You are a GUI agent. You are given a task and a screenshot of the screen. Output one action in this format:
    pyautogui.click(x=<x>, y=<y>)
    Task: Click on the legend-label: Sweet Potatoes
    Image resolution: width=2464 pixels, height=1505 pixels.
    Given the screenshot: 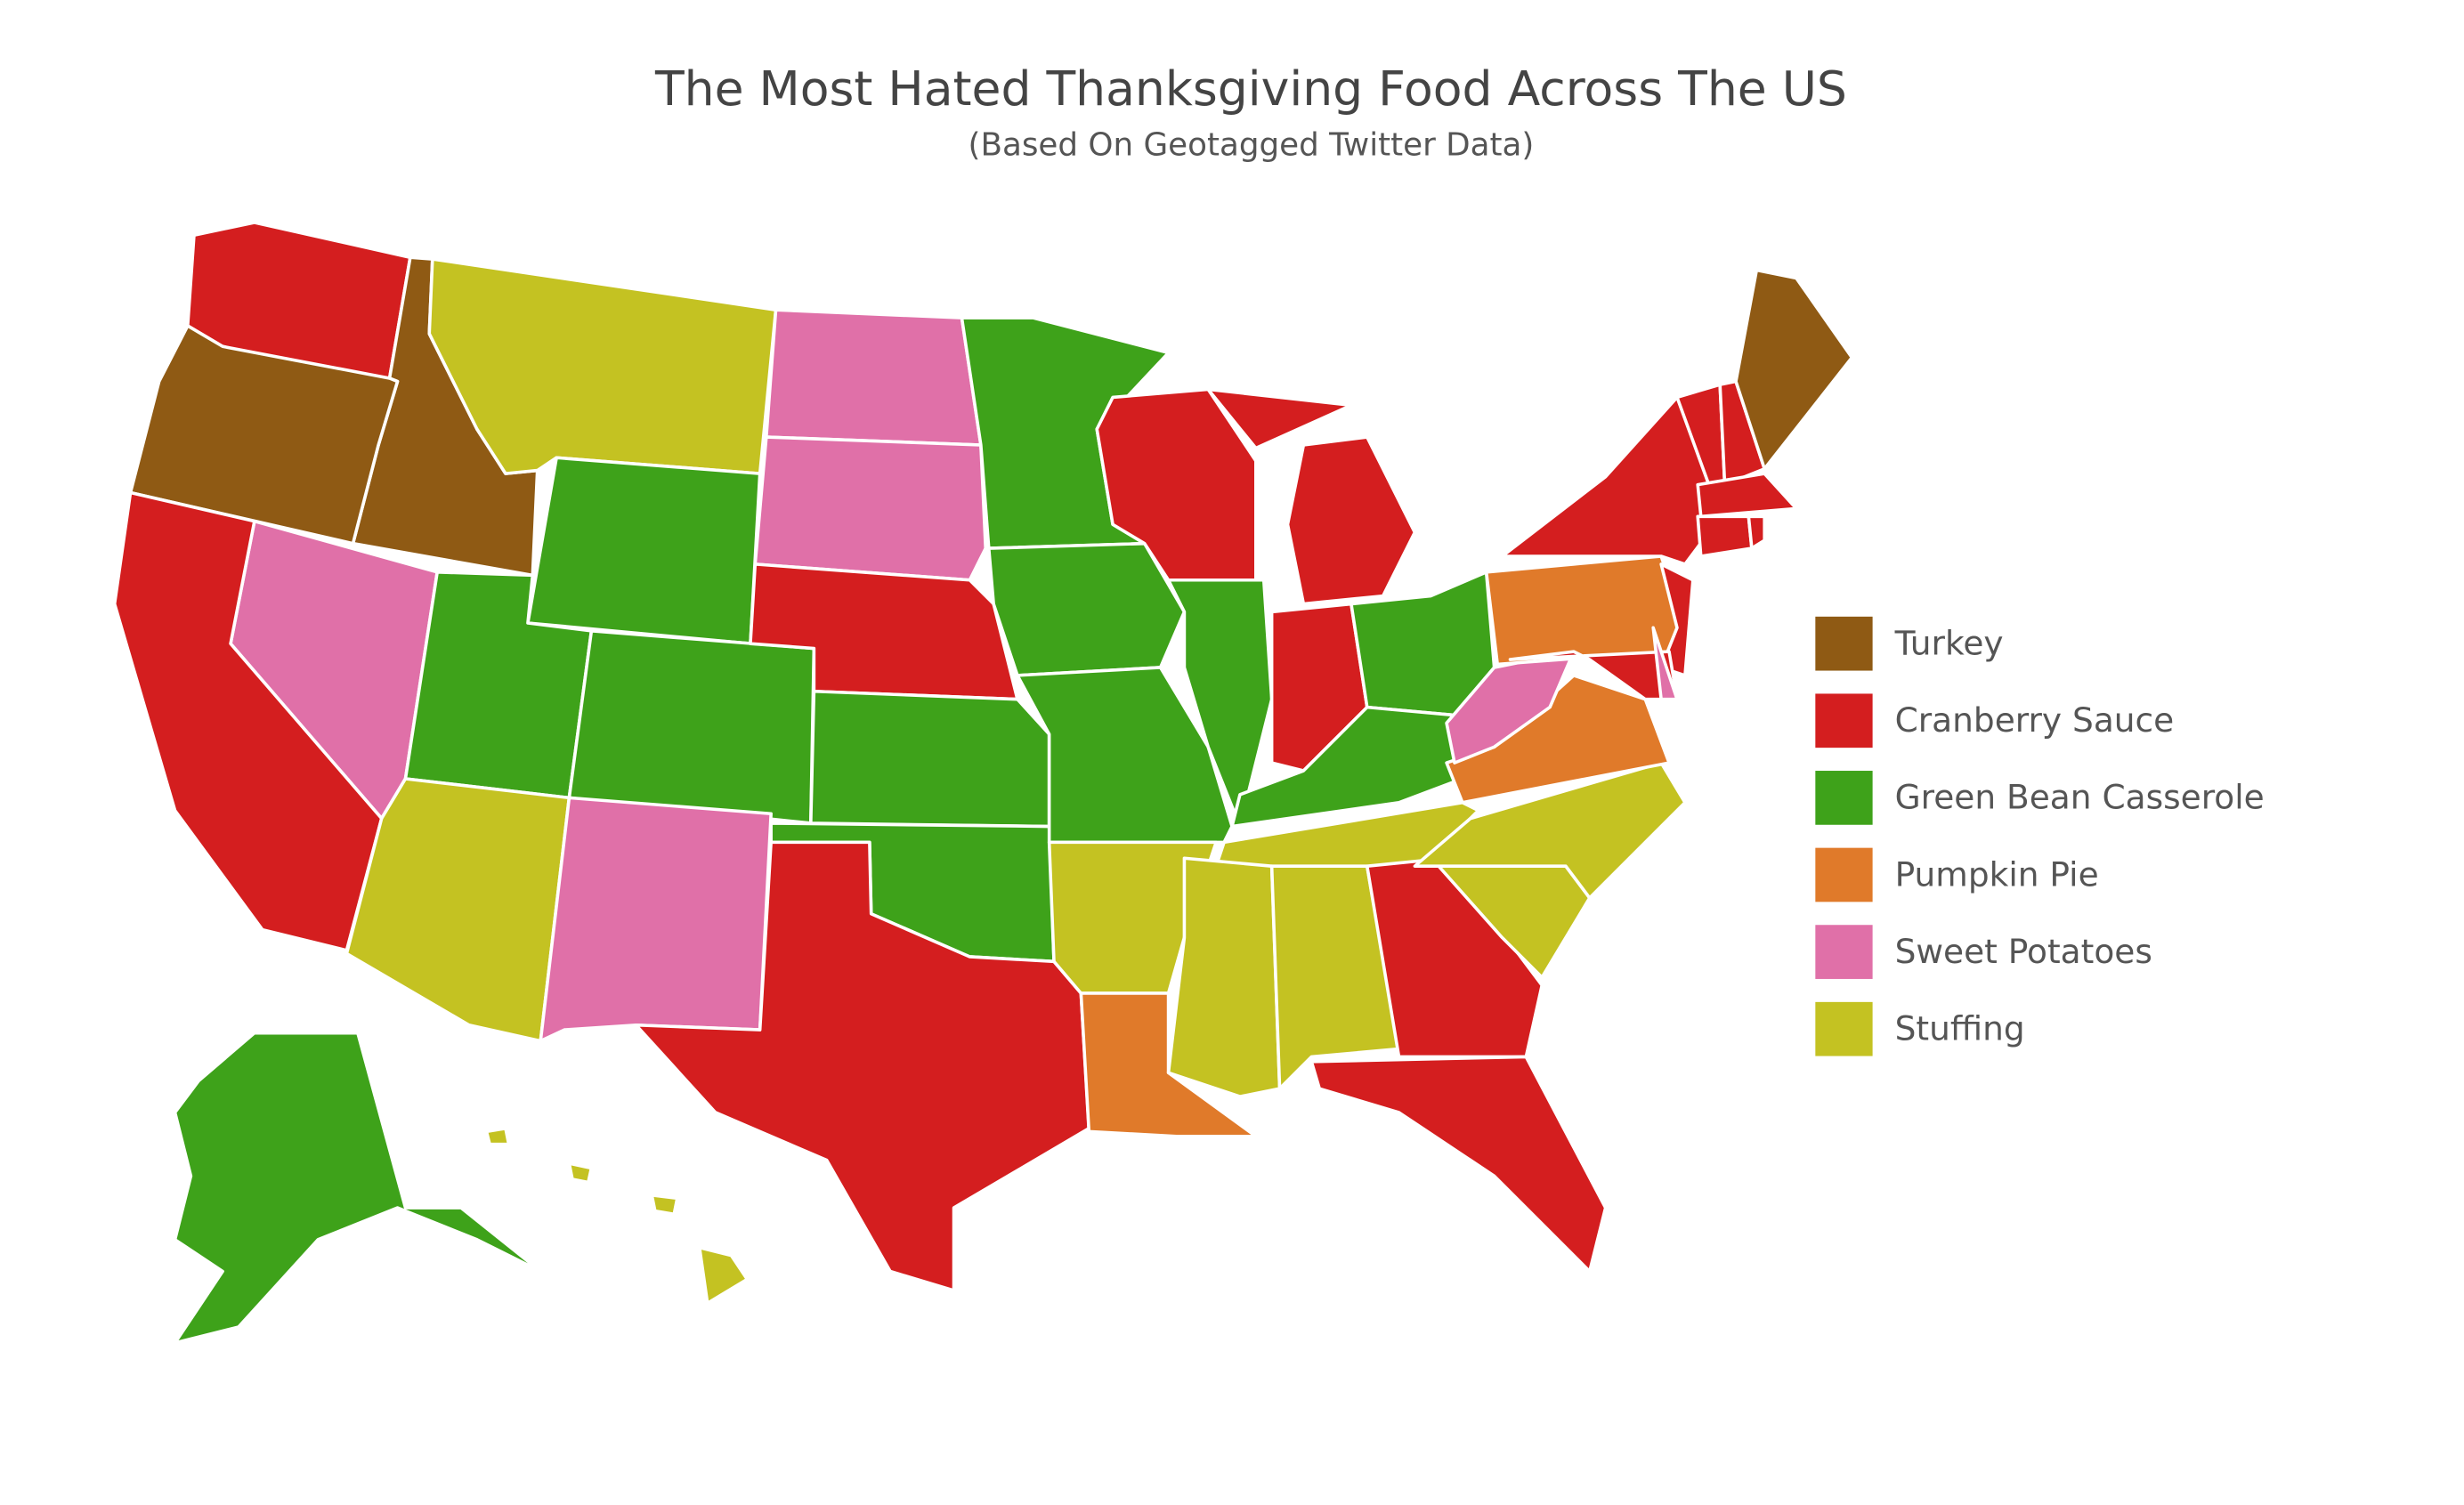 What is the action you would take?
    pyautogui.click(x=2023, y=951)
    